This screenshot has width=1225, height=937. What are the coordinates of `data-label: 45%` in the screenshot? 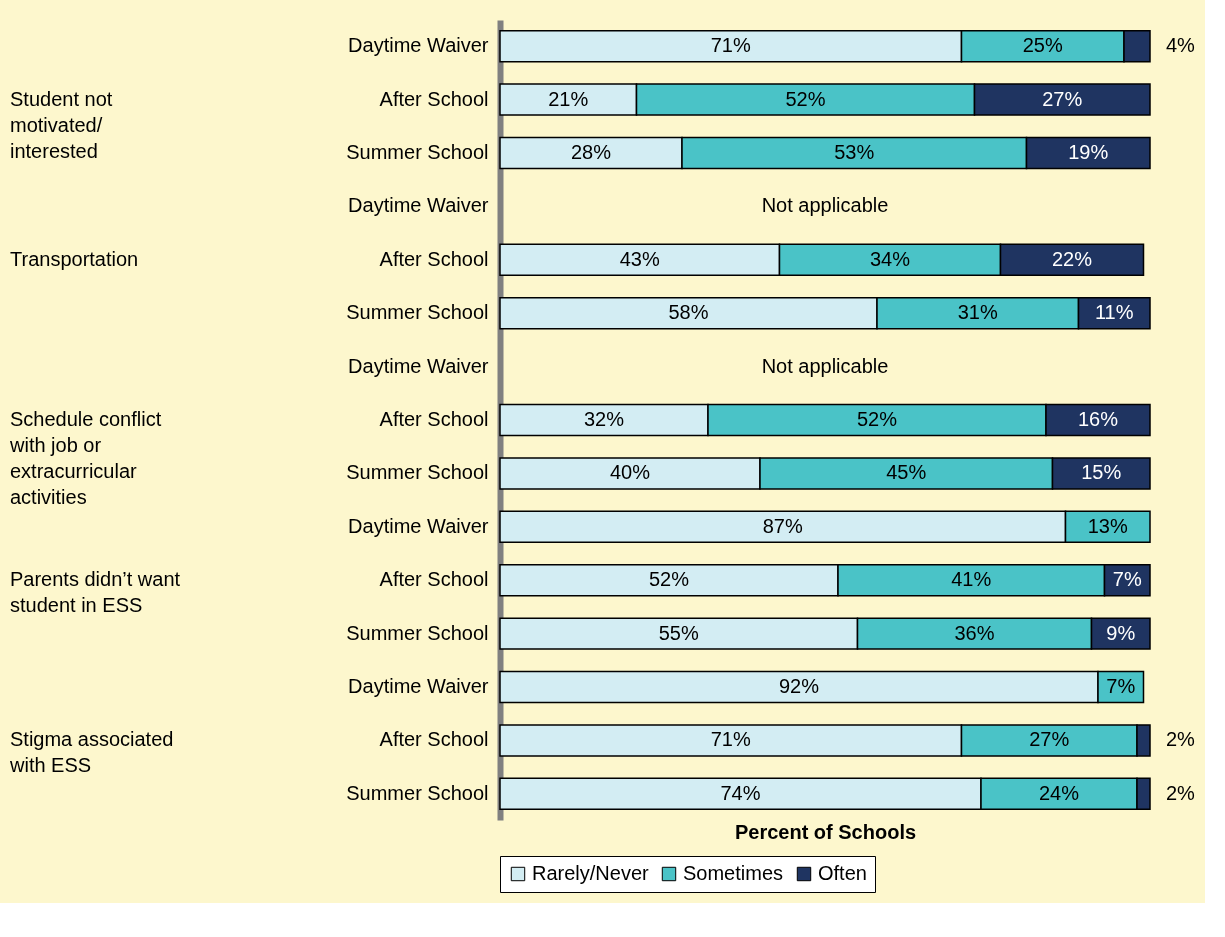 It's located at (906, 472).